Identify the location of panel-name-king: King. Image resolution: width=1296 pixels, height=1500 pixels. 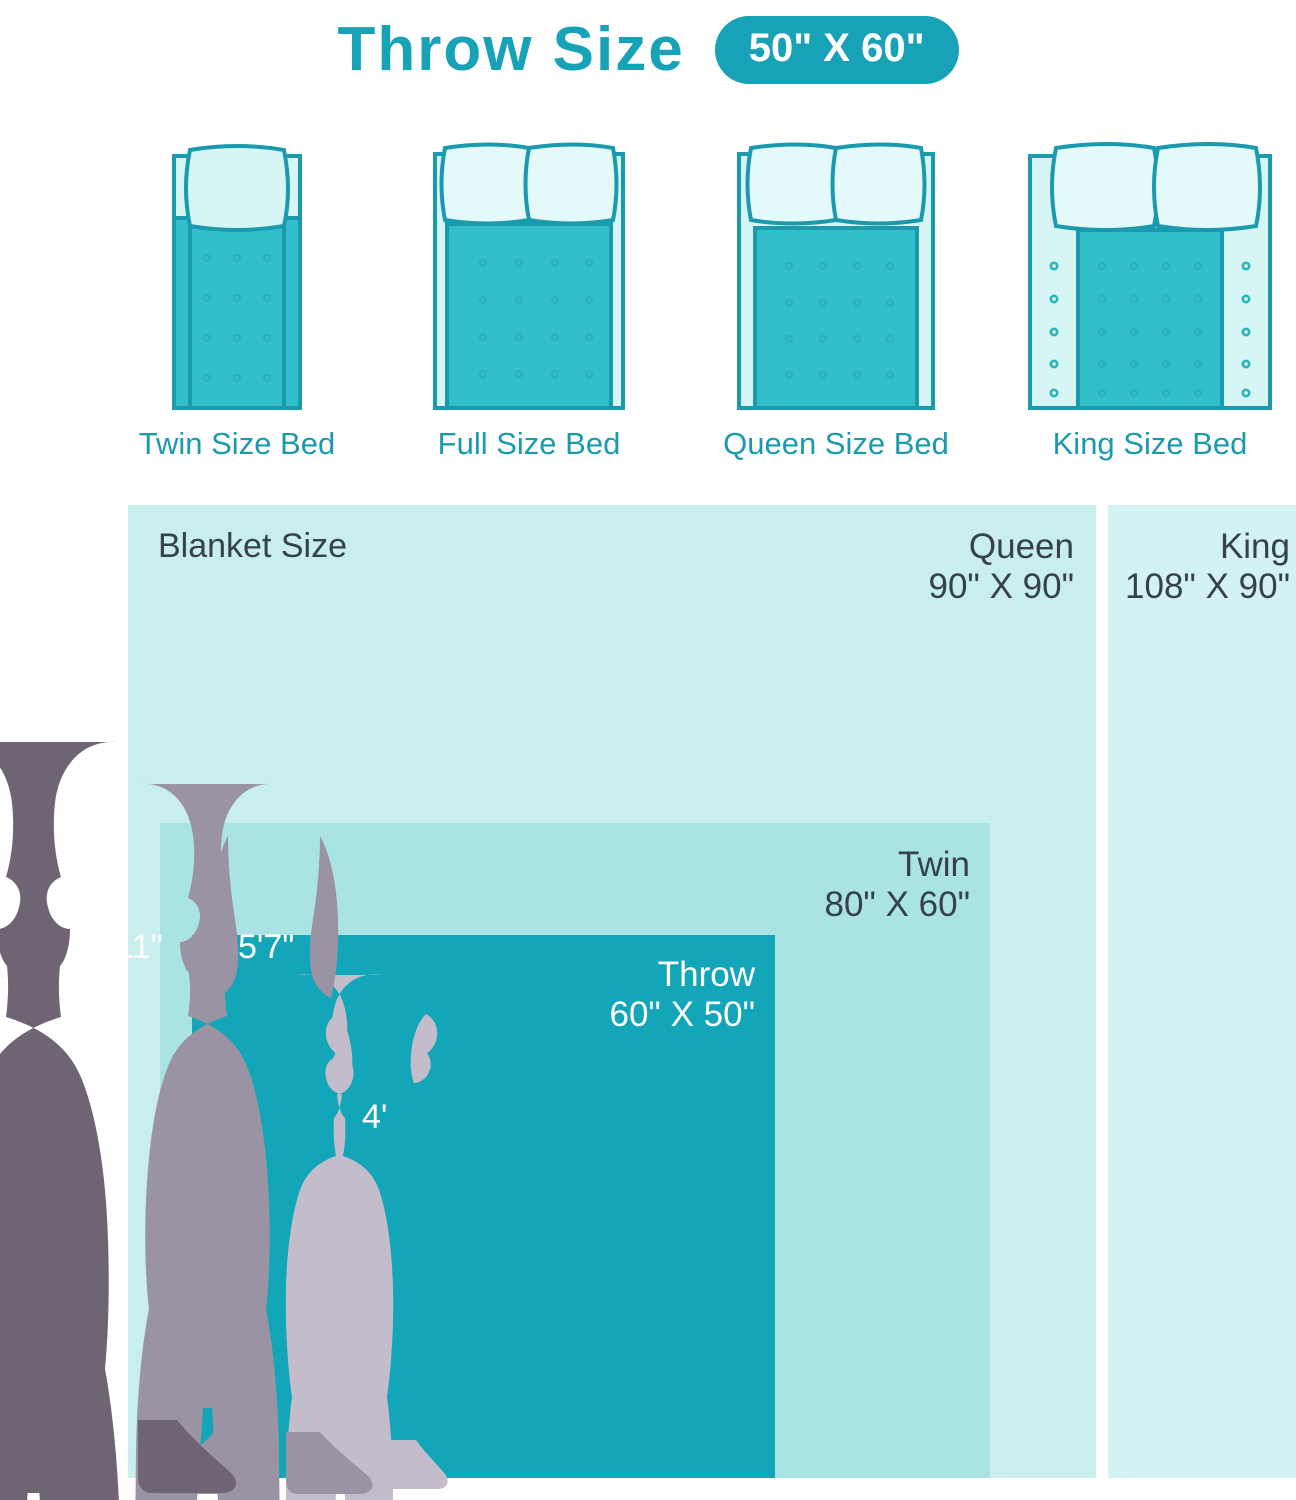
(1254, 546).